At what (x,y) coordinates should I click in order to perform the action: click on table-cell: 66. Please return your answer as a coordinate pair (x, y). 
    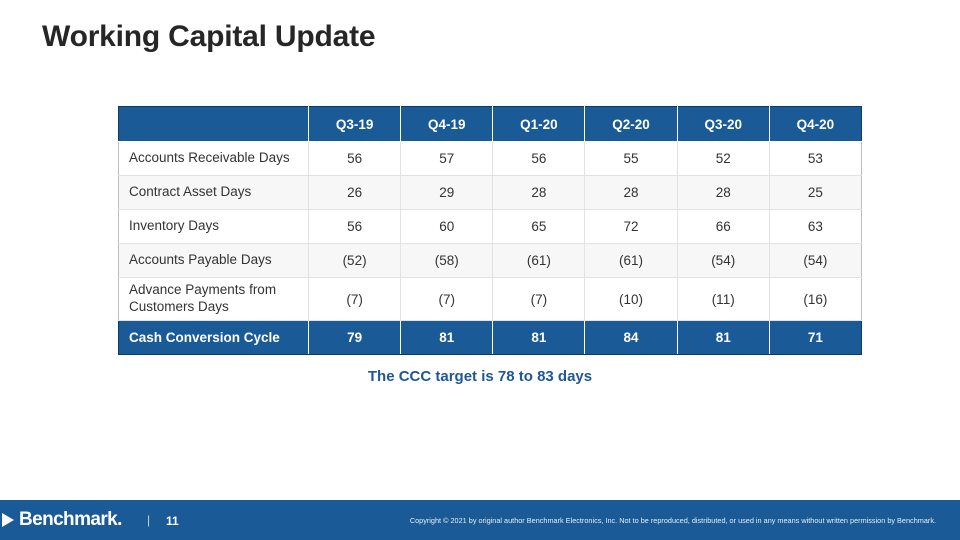
    Looking at the image, I should click on (723, 226).